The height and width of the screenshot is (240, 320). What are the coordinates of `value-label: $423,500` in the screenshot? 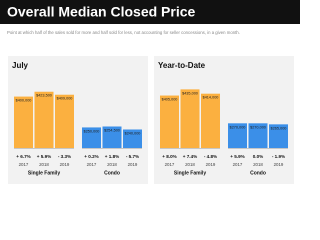 It's located at (44, 96).